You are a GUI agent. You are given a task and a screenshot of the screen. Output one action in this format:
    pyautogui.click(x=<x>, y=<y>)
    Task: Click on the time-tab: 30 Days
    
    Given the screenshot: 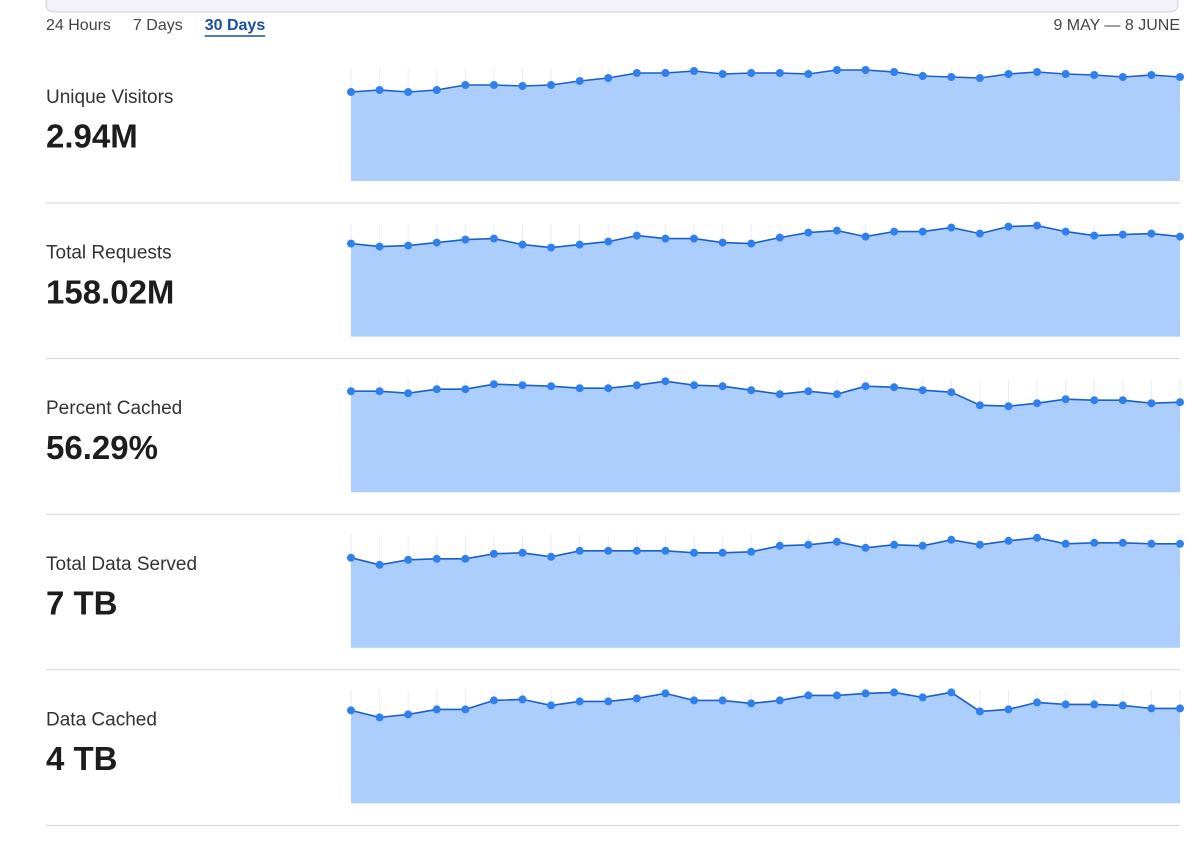 What is the action you would take?
    pyautogui.click(x=235, y=25)
    